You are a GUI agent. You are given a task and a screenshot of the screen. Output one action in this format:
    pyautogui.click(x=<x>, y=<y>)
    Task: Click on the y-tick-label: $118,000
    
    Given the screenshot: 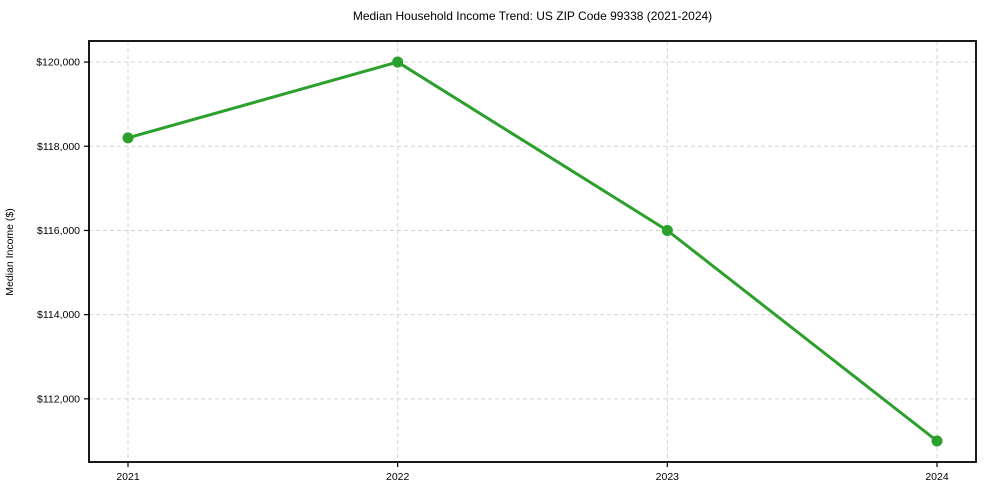 What is the action you would take?
    pyautogui.click(x=58, y=147)
    